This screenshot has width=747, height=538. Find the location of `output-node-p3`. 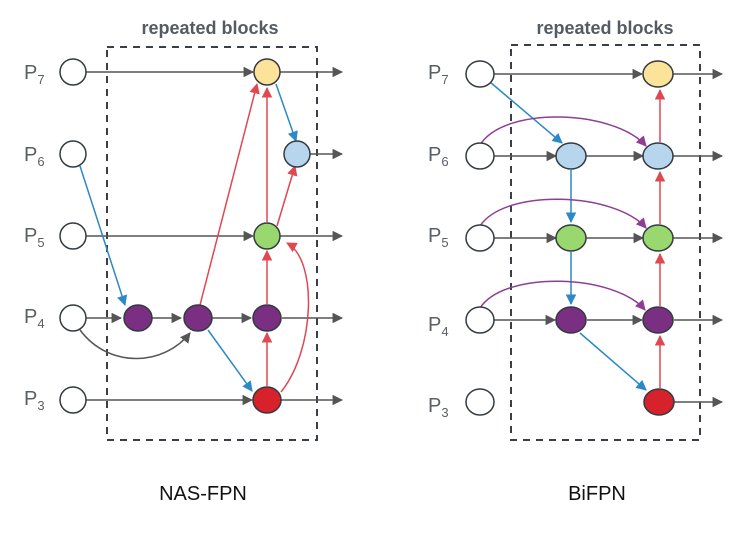

output-node-p3 is located at coordinates (659, 402).